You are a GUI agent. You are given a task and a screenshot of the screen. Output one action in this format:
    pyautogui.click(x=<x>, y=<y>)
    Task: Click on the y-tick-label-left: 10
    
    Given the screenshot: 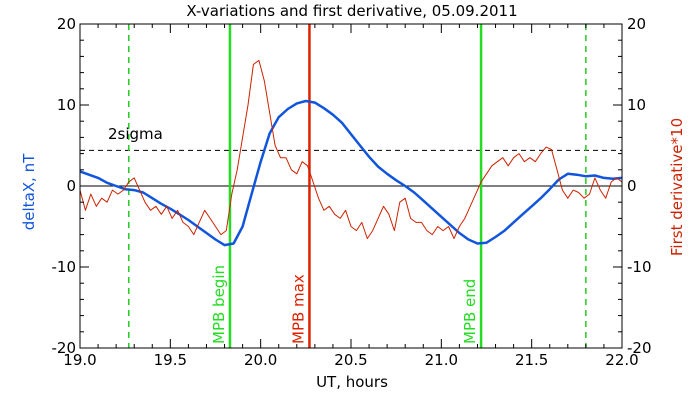 What is the action you would take?
    pyautogui.click(x=66, y=105)
    